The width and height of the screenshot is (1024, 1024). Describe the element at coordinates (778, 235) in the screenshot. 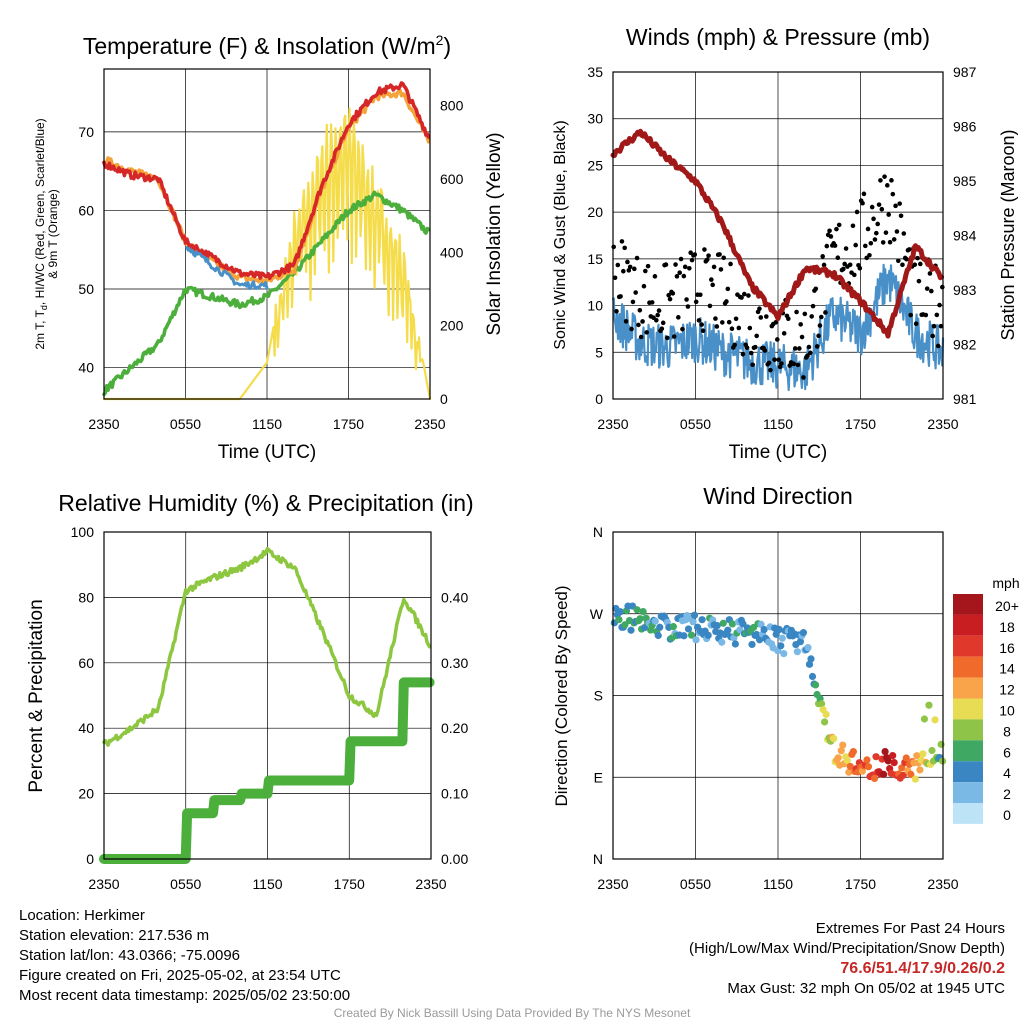

I see `wind-frame` at that location.